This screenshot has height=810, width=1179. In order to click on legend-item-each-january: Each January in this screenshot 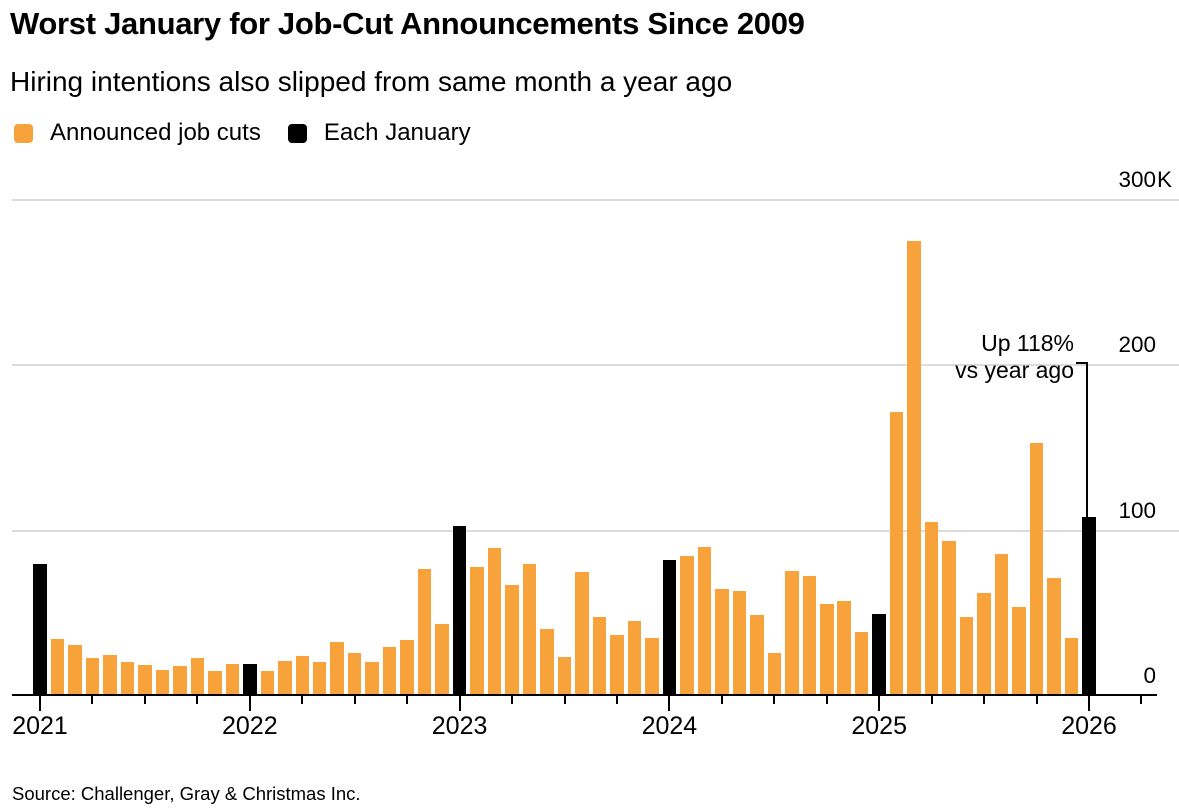, I will do `click(379, 133)`.